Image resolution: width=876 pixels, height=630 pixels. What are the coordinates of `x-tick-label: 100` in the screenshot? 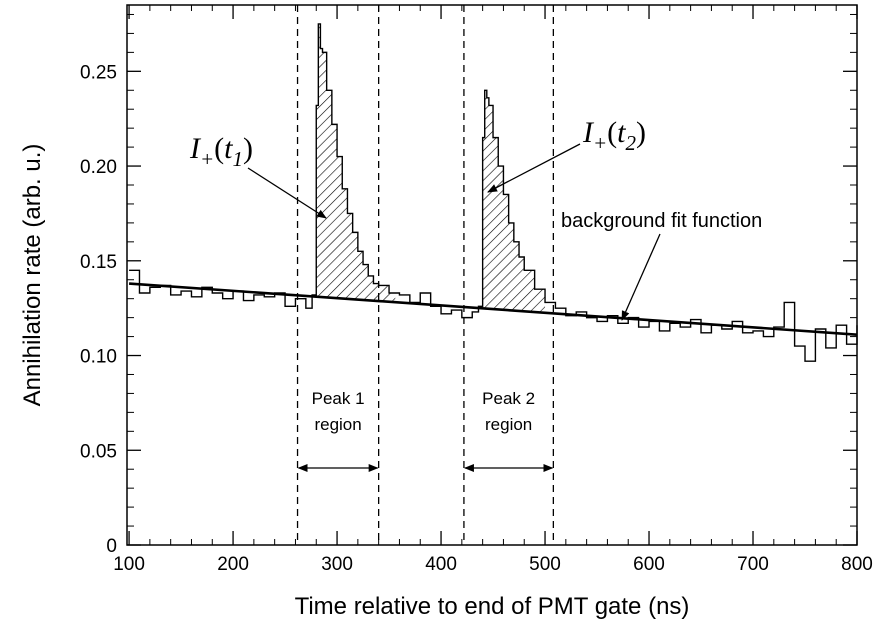 It's located at (129, 564).